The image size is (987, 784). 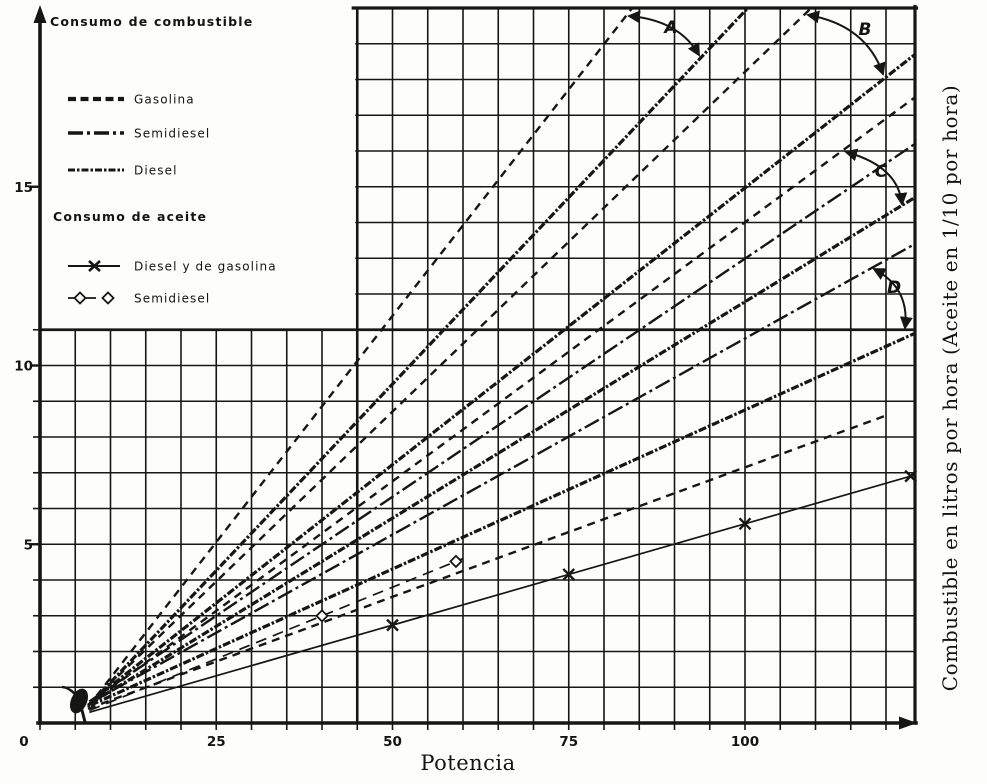 What do you see at coordinates (745, 742) in the screenshot?
I see `x-tick-label: 100` at bounding box center [745, 742].